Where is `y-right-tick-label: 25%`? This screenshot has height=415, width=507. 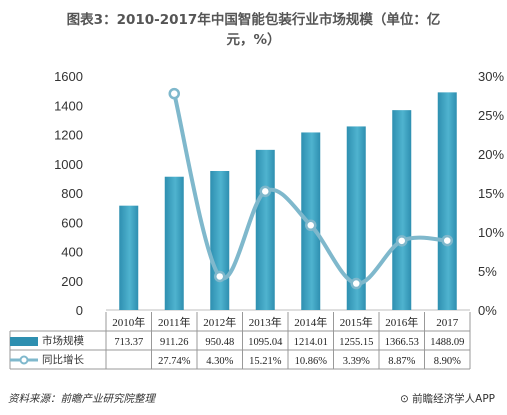 y-right-tick-label: 25% is located at coordinates (491, 115).